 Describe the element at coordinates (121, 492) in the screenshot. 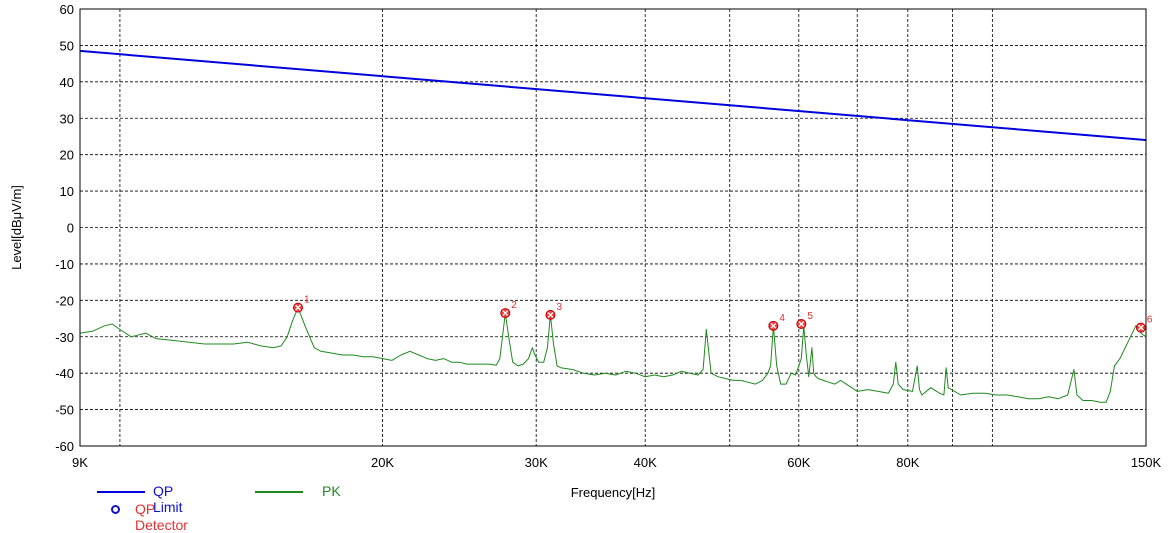

I see `legend-qp-limit-line` at that location.